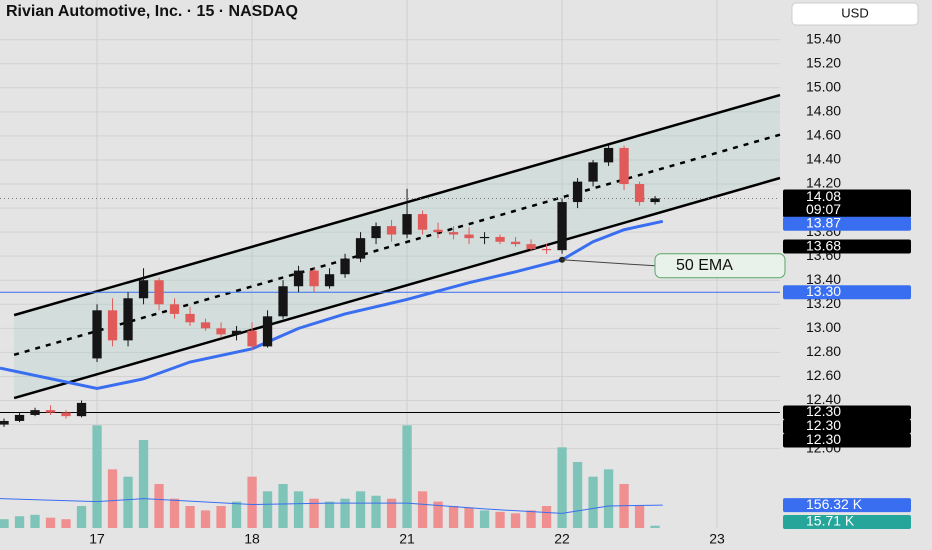  What do you see at coordinates (823, 135) in the screenshot?
I see `y-tick-label: 14.60` at bounding box center [823, 135].